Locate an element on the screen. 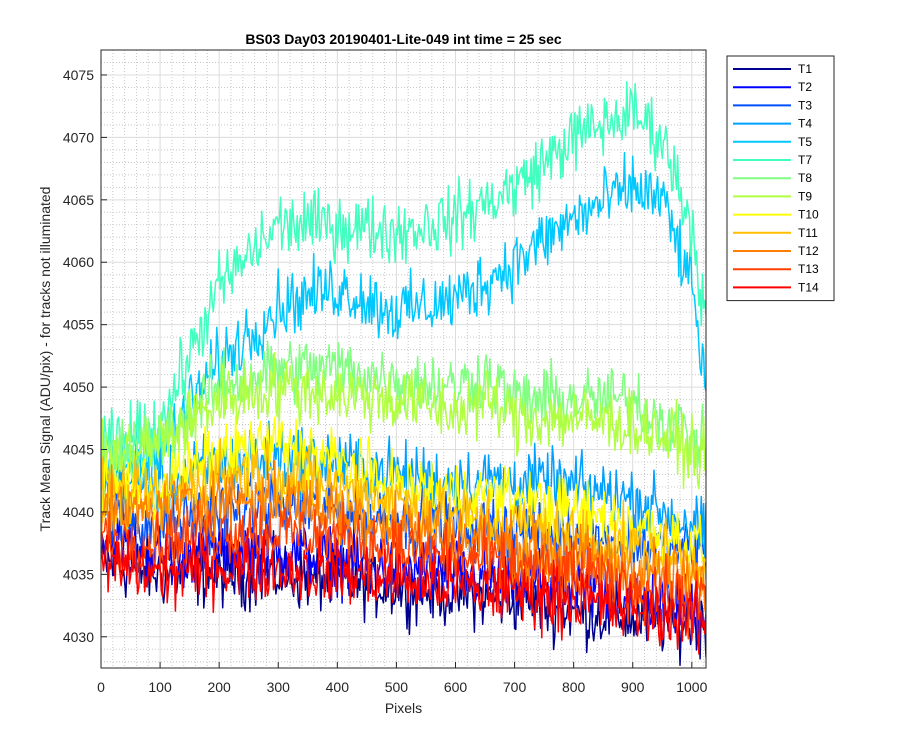 The height and width of the screenshot is (750, 900). series-line-T4 is located at coordinates (403, 488).